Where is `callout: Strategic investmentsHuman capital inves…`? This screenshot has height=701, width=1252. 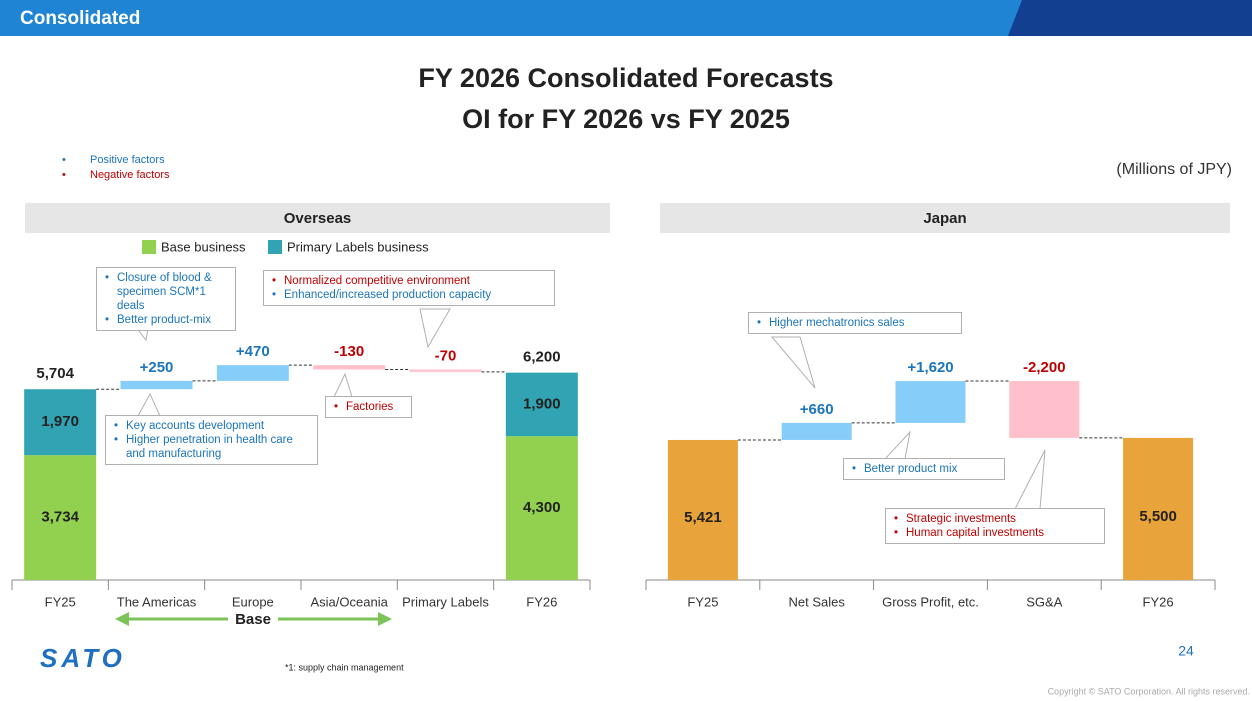 callout: Strategic investmentsHuman capital inves… is located at coordinates (995, 526).